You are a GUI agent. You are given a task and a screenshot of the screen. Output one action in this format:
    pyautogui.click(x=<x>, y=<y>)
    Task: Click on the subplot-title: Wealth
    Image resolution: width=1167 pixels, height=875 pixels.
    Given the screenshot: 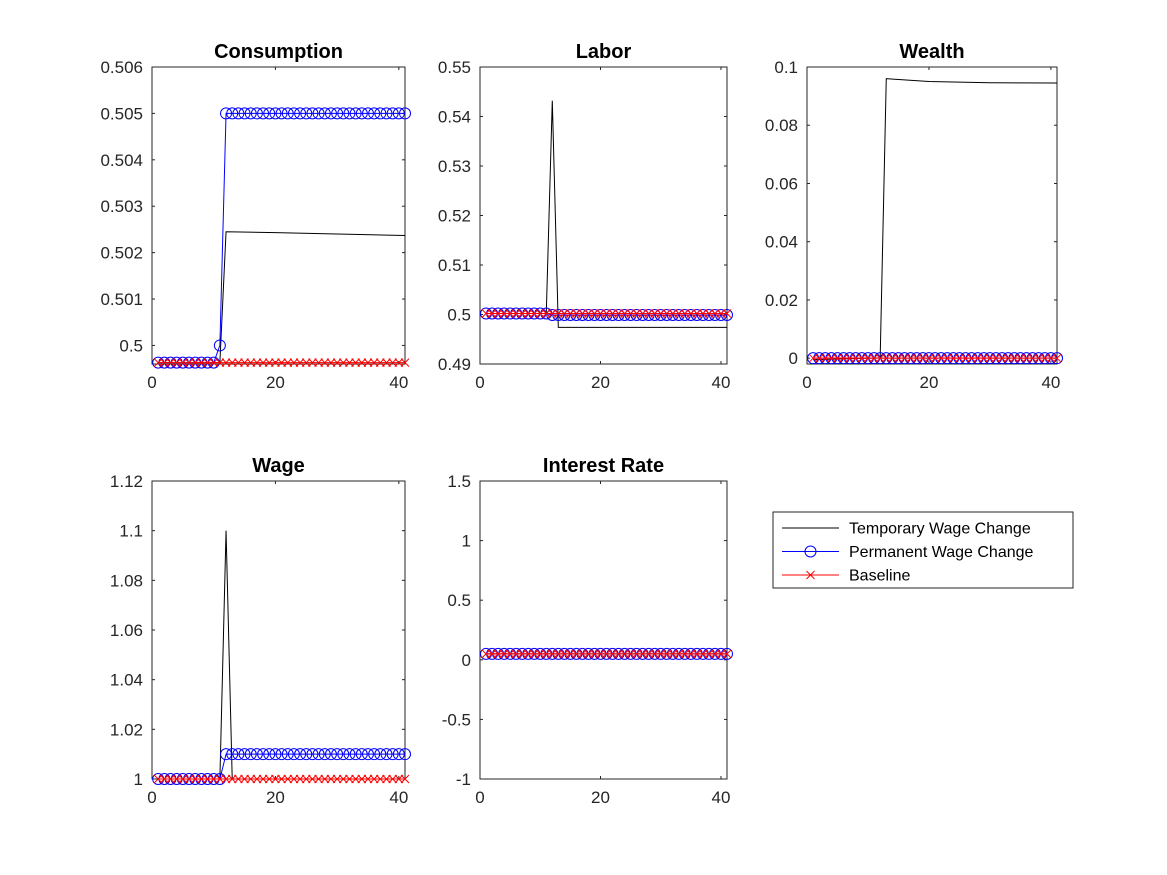 What is the action you would take?
    pyautogui.click(x=931, y=52)
    